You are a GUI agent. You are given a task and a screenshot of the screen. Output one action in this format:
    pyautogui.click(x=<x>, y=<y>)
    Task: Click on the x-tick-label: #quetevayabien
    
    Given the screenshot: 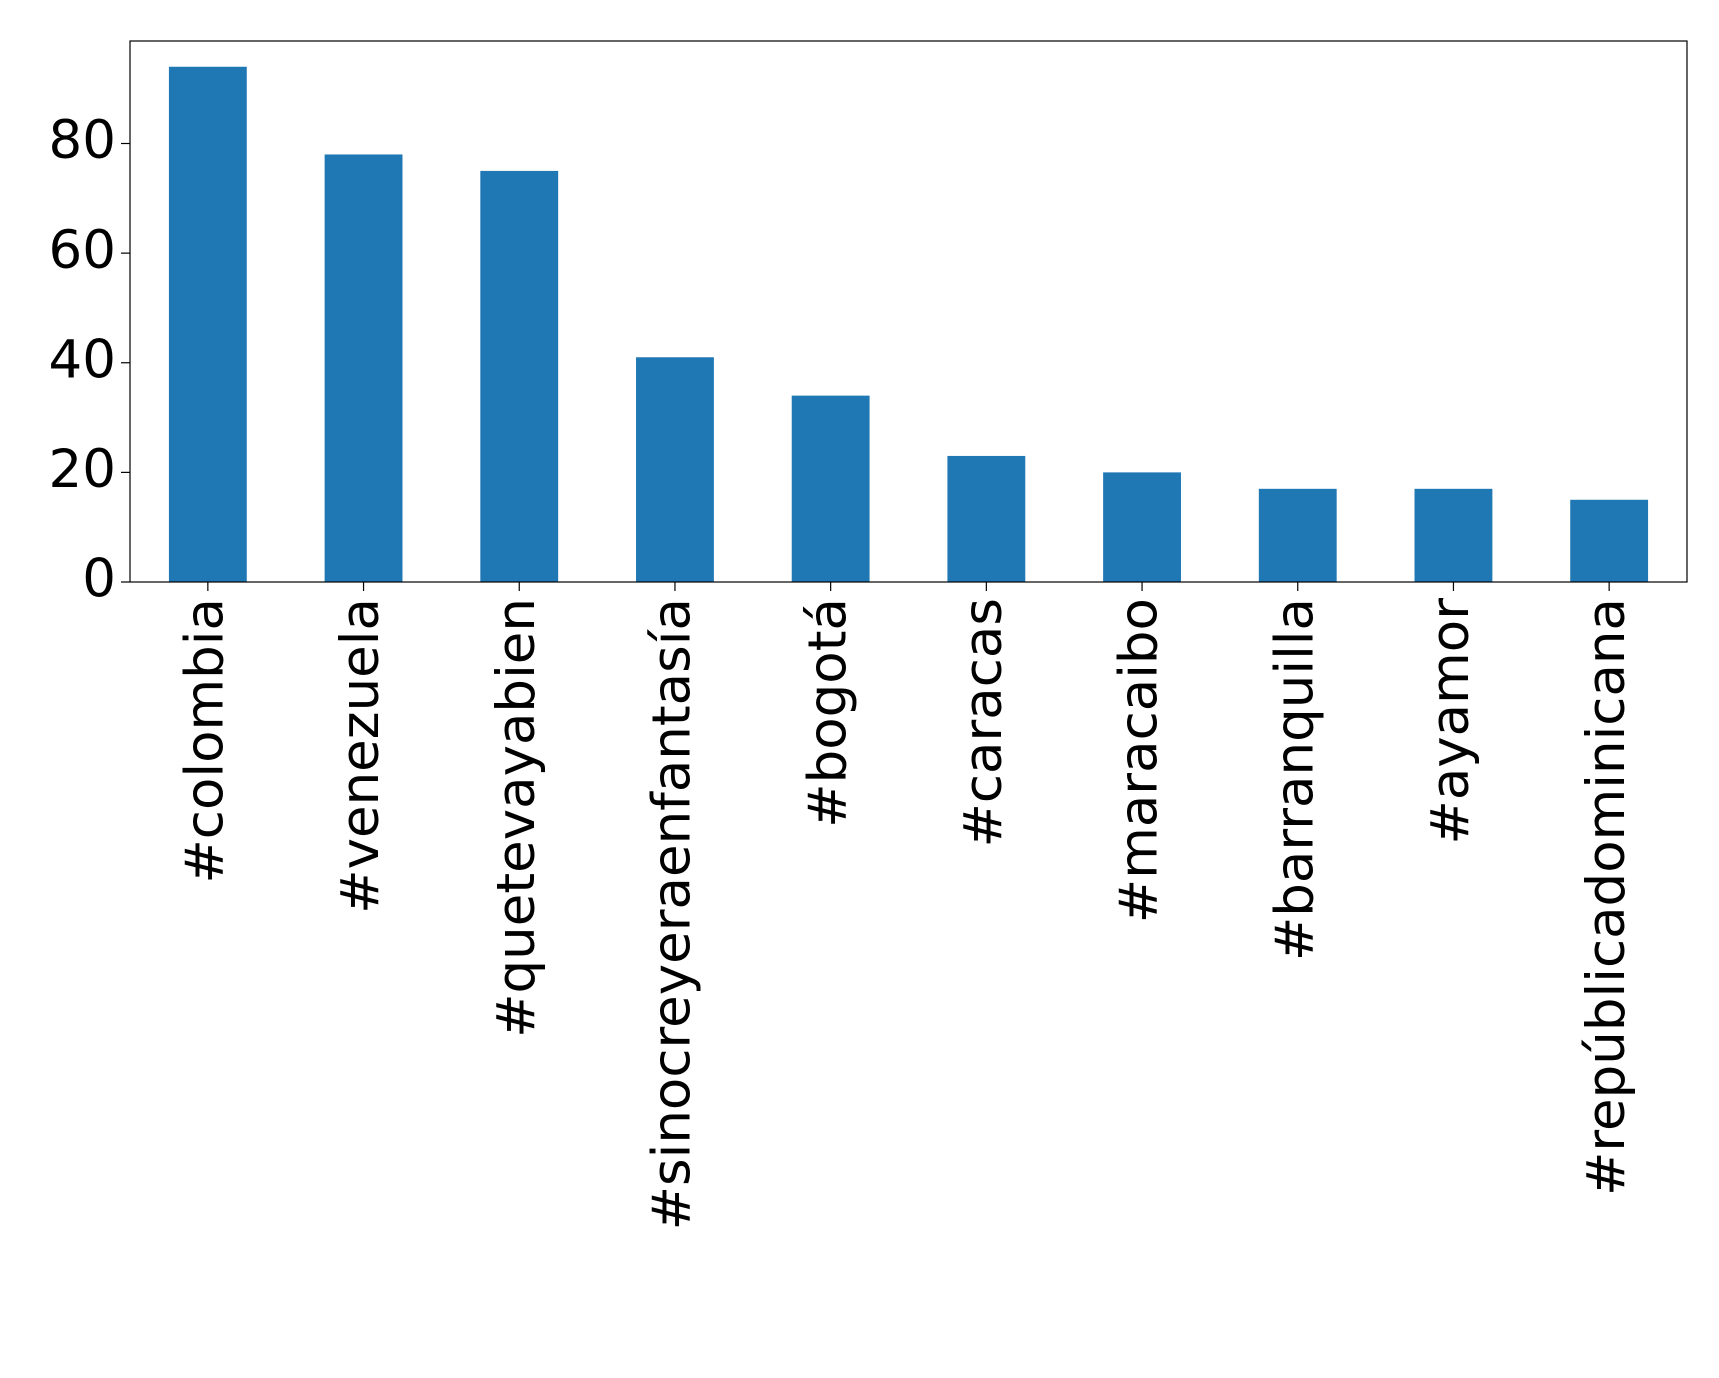 What is the action you would take?
    pyautogui.click(x=516, y=818)
    